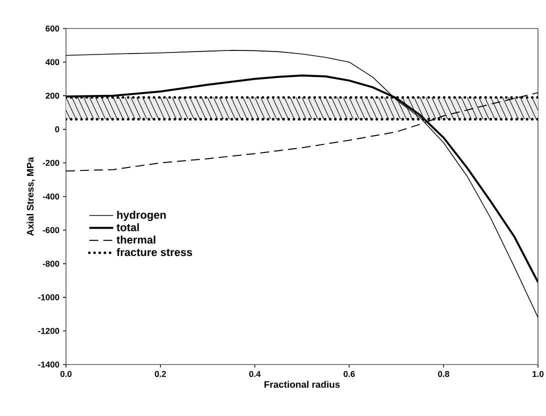 The height and width of the screenshot is (416, 546). Describe the element at coordinates (51, 230) in the screenshot. I see `y-tick-label: -600` at that location.